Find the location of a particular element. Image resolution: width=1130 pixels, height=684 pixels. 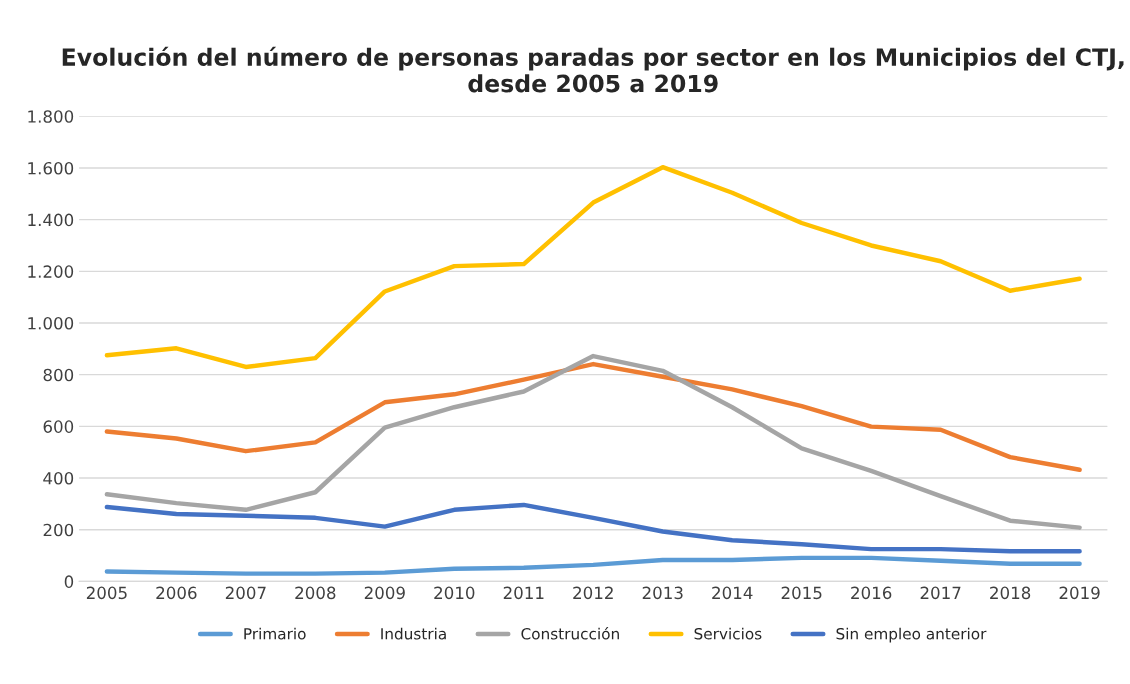

x-tick-label: 2011 is located at coordinates (523, 593).